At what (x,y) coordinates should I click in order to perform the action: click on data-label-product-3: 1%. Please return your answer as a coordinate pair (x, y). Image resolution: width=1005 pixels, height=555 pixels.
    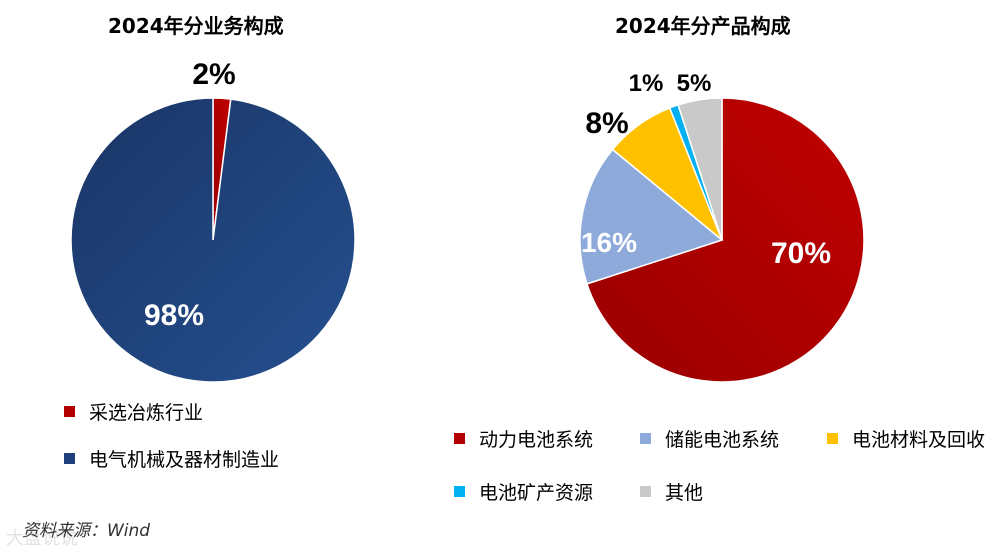
    Looking at the image, I should click on (646, 83).